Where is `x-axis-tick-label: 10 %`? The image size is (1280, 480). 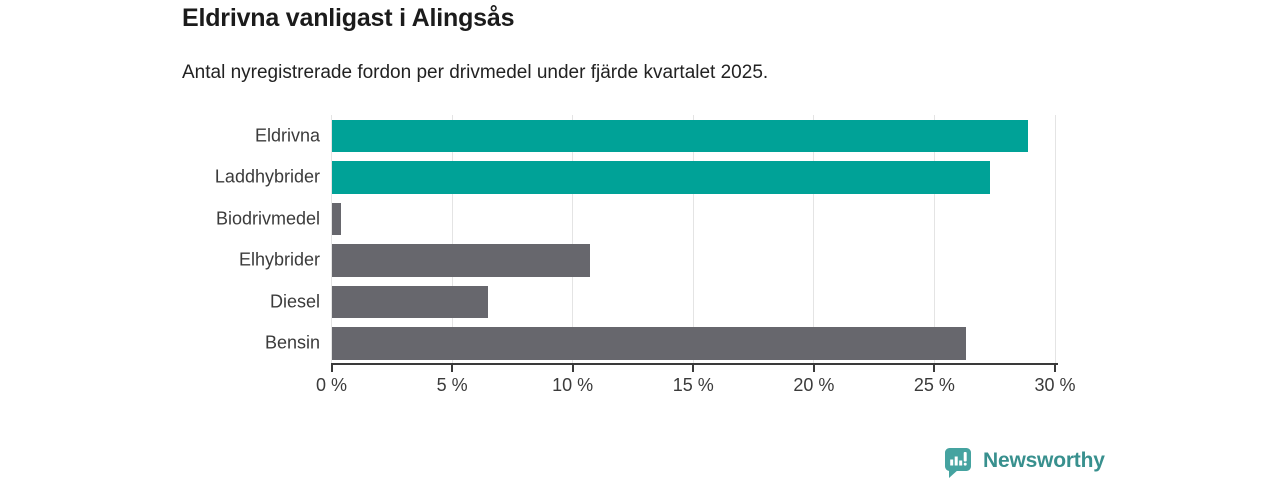 x-axis-tick-label: 10 % is located at coordinates (573, 384).